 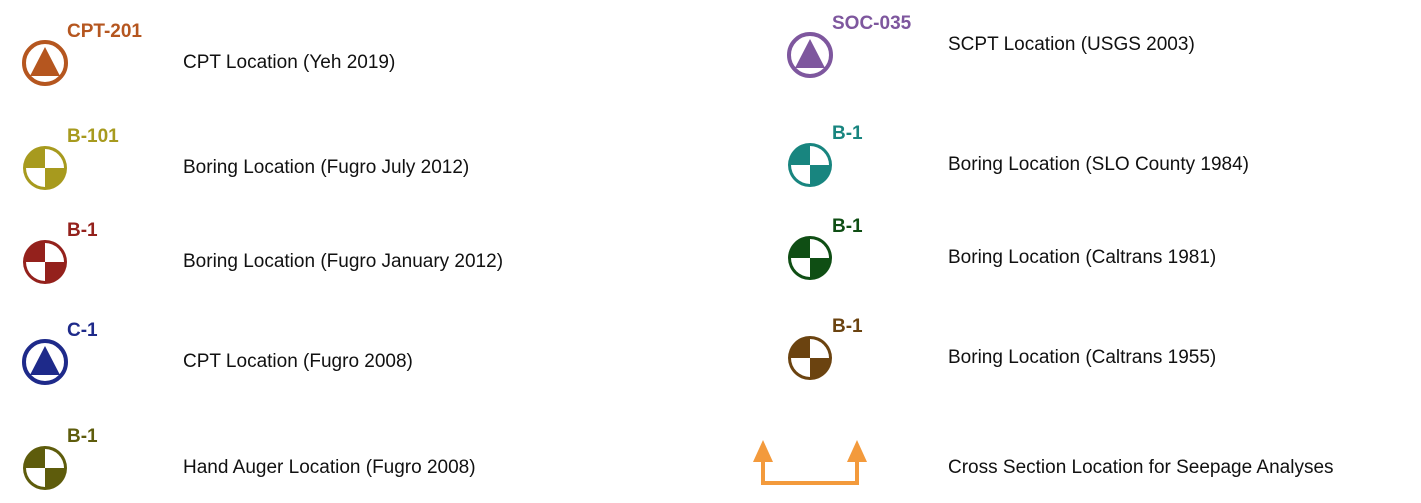 What do you see at coordinates (289, 62) in the screenshot?
I see `legend-description: CPT Location (Yeh 2019)` at bounding box center [289, 62].